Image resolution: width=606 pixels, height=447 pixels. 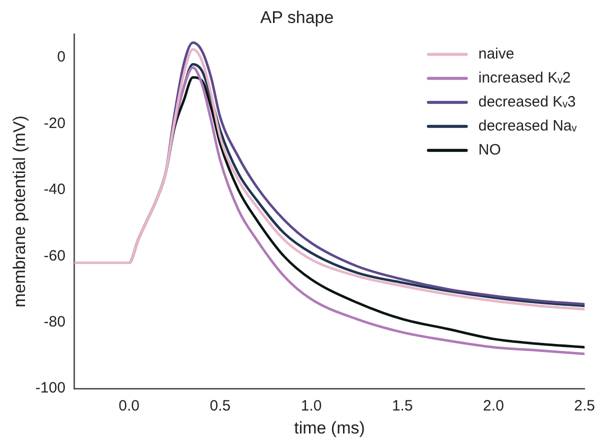 What do you see at coordinates (297, 17) in the screenshot?
I see `chart-title: AP shape` at bounding box center [297, 17].